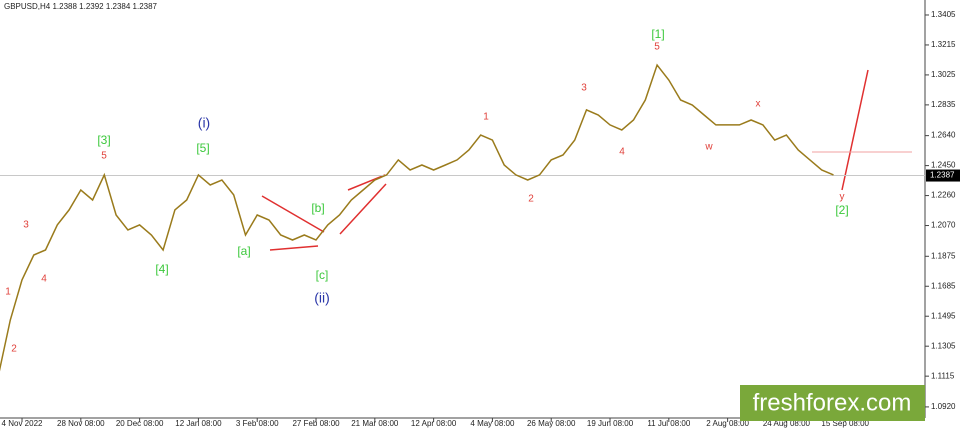  Describe the element at coordinates (610, 423) in the screenshot. I see `x-tick-label: 19 Jun 08:00` at that location.